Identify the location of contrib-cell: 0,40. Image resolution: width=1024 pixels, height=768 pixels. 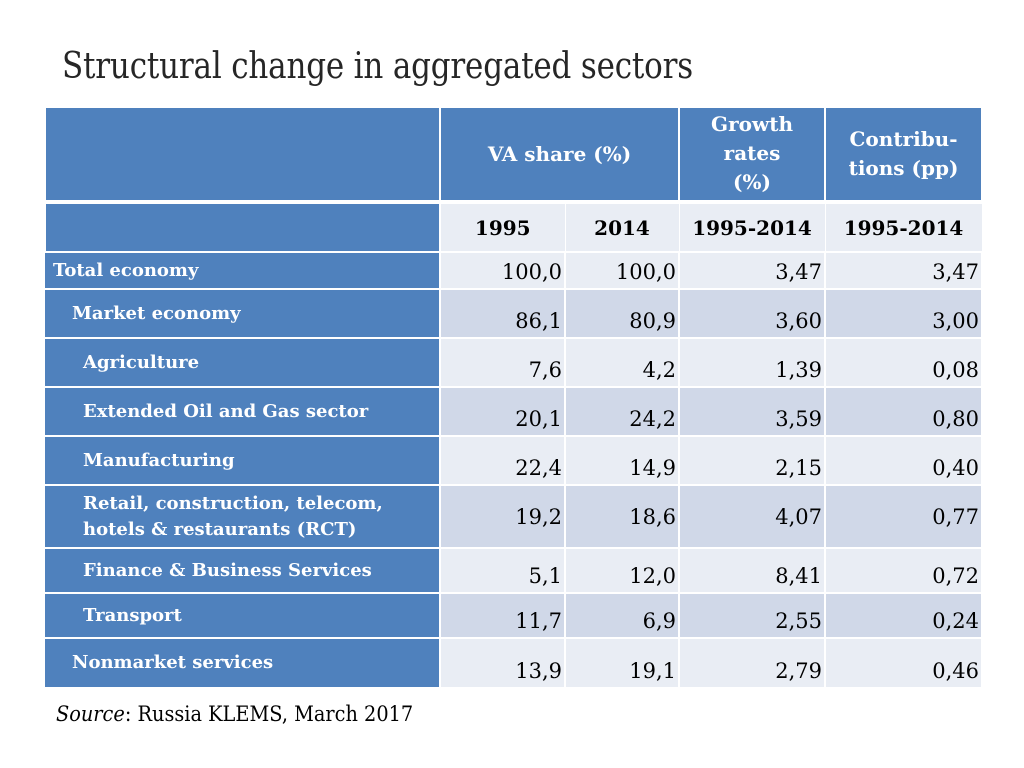
(904, 460).